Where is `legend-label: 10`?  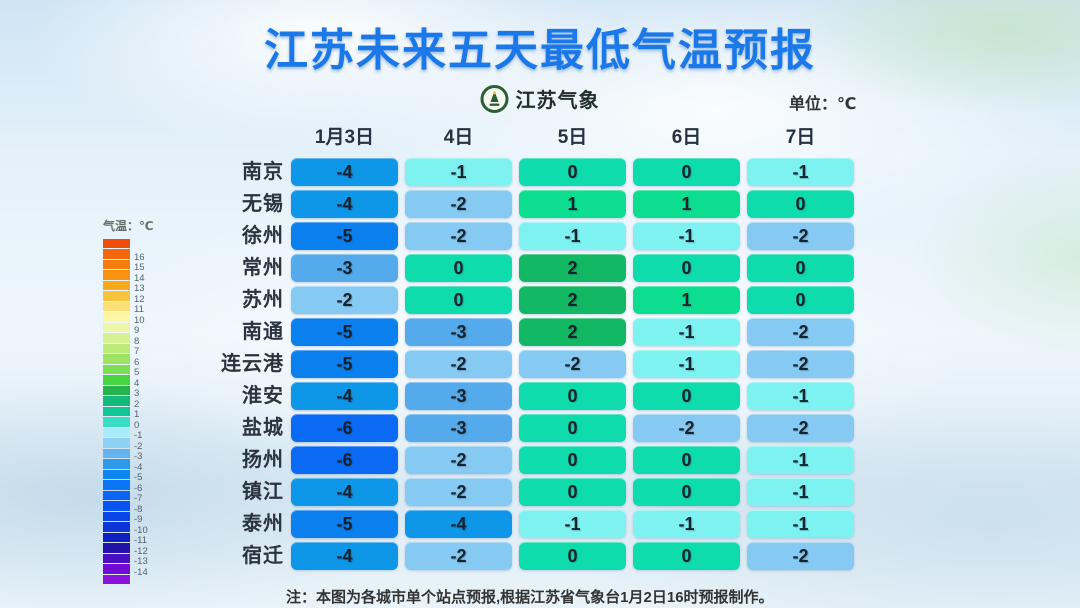 legend-label: 10 is located at coordinates (139, 320).